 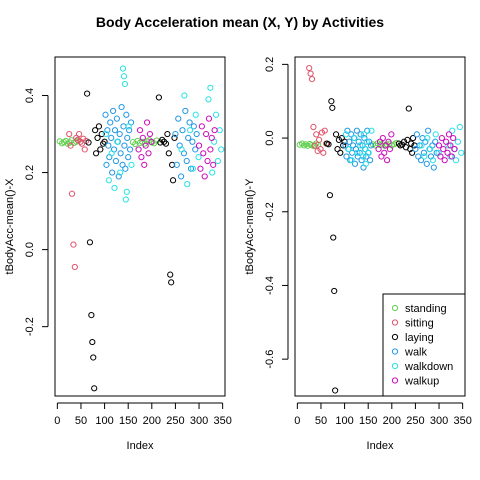 I want to click on legend-marker-walk, so click(x=395, y=351).